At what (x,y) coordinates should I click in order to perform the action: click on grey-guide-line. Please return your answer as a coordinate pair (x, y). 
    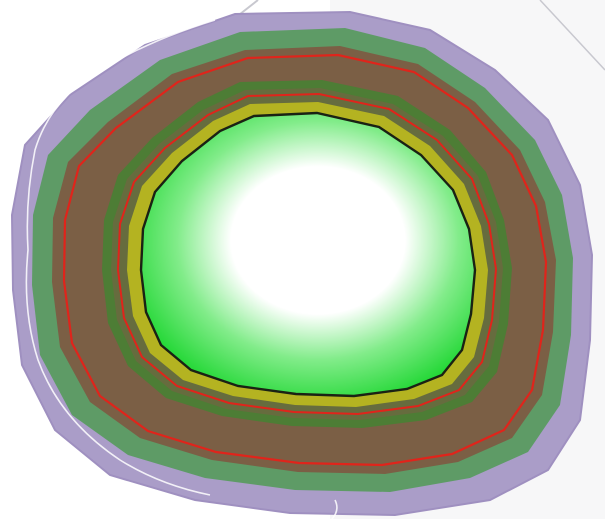
    Looking at the image, I should click on (572, 35).